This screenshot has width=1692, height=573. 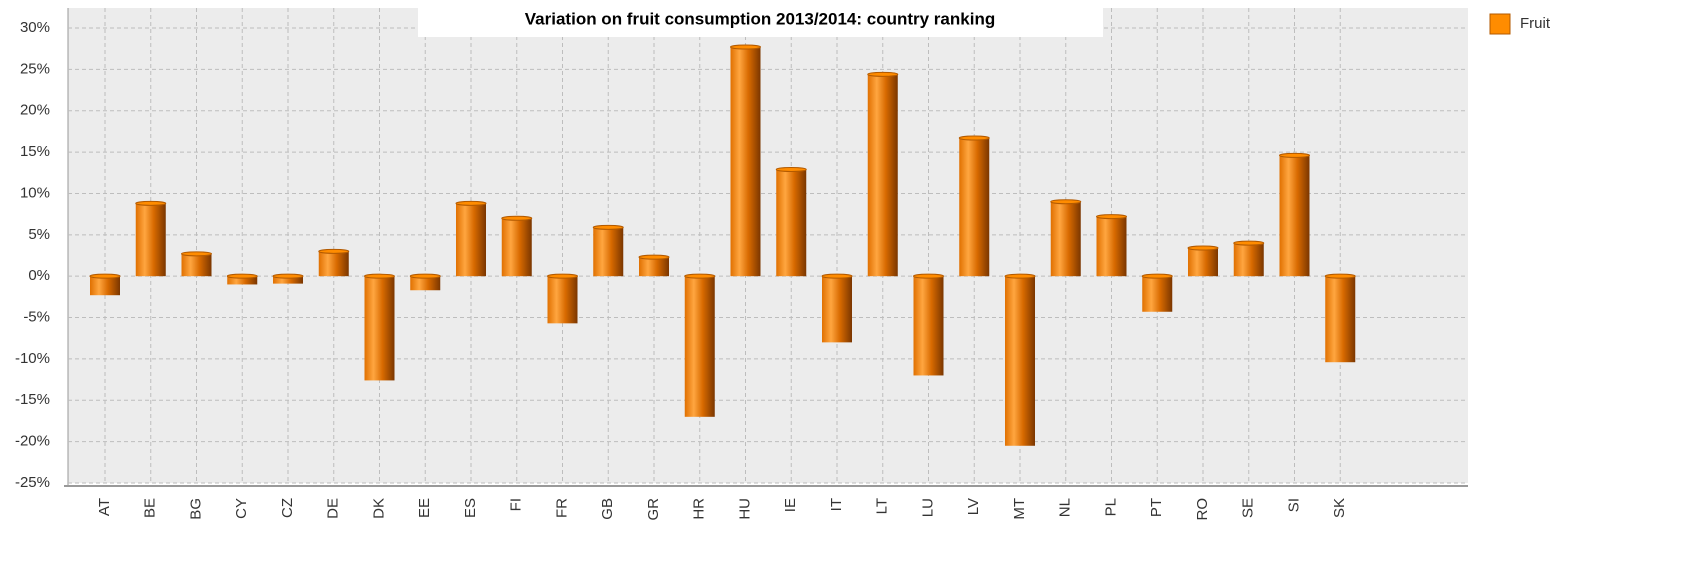 I want to click on x-tick-label: IT, so click(x=836, y=504).